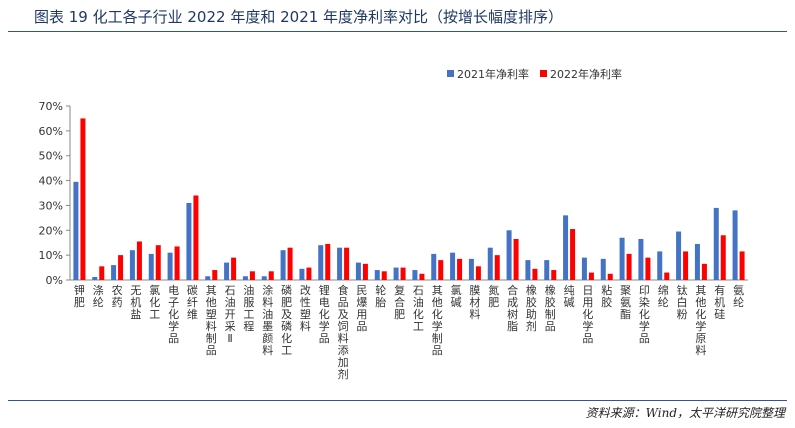 The height and width of the screenshot is (428, 795). What do you see at coordinates (606, 296) in the screenshot?
I see `x-tick-label: 粘胶` at bounding box center [606, 296].